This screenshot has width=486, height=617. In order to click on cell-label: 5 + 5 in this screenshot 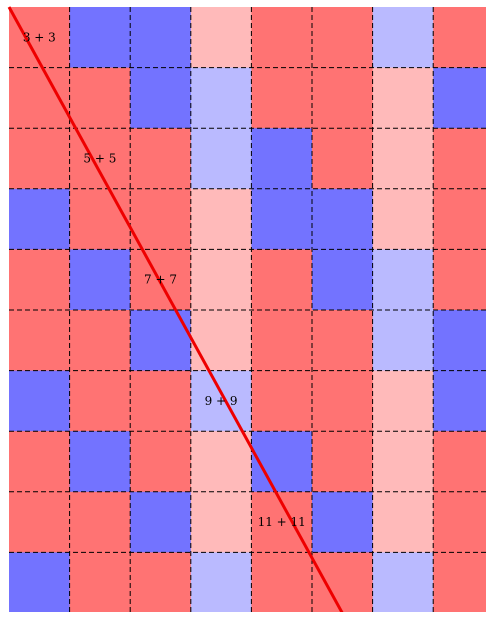, I will do `click(99, 159)`.